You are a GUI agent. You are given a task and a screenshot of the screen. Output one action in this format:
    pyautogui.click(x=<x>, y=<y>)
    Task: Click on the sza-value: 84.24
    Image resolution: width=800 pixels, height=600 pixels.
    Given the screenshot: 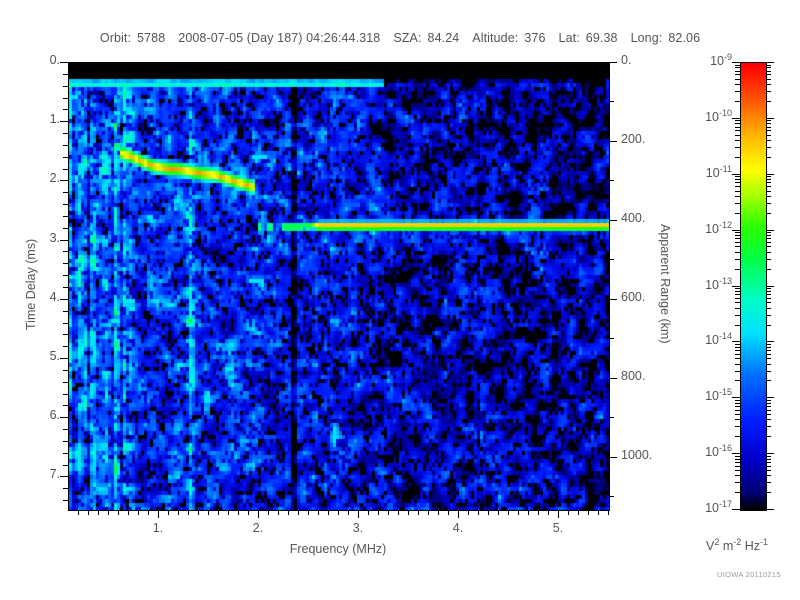 What is the action you would take?
    pyautogui.click(x=443, y=38)
    